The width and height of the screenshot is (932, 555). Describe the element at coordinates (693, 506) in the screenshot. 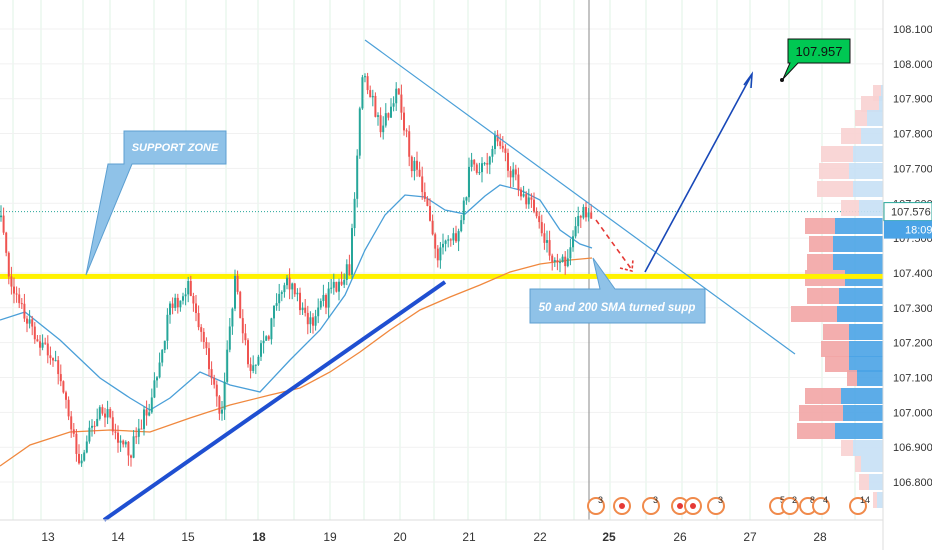

I see `event-dot` at that location.